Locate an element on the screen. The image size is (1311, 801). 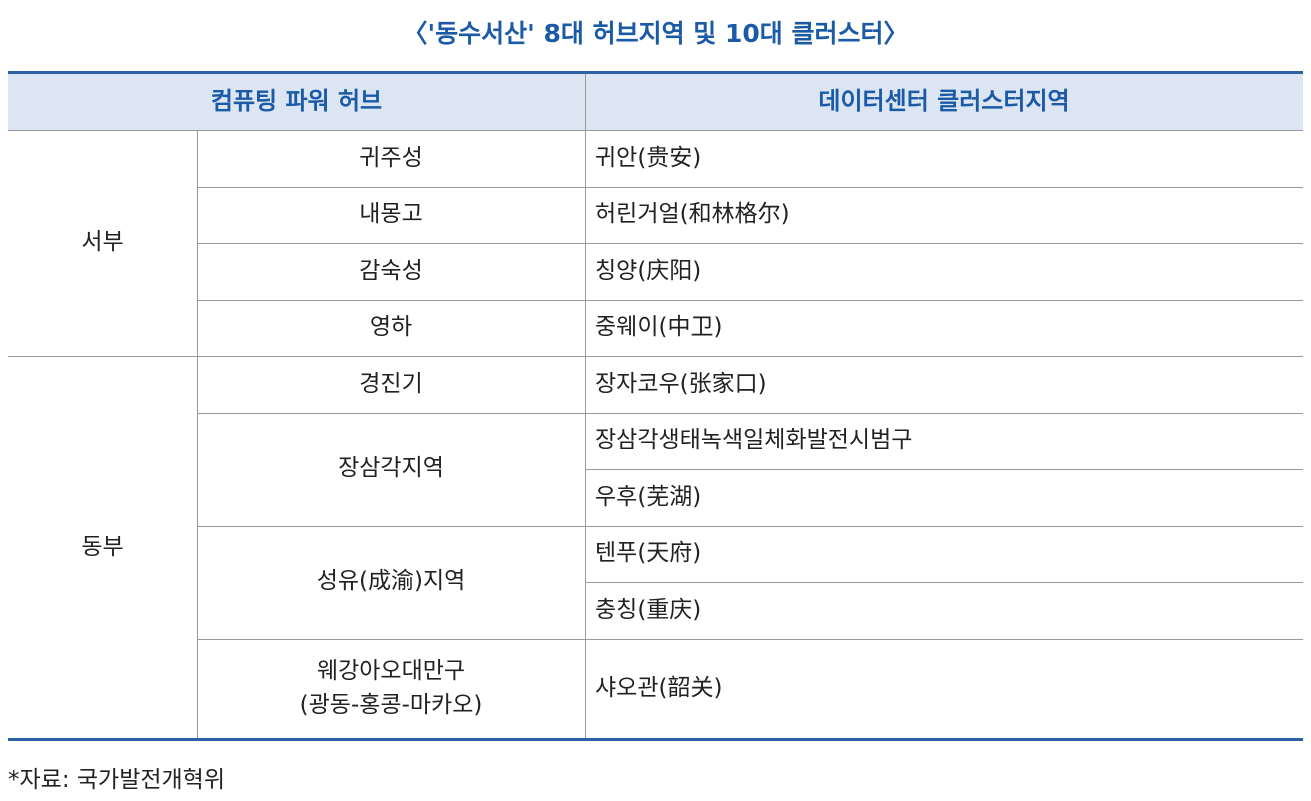
hub-cell: 감숙성 is located at coordinates (391, 271).